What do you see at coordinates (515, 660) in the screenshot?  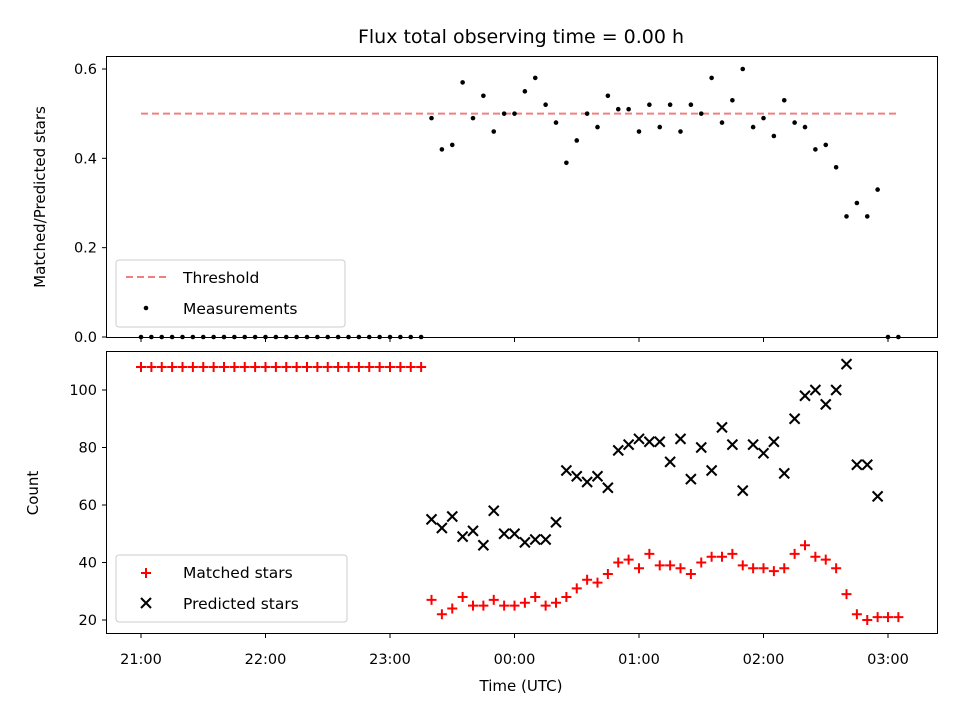 I see `bottom-x-tick-label: 00:00` at bounding box center [515, 660].